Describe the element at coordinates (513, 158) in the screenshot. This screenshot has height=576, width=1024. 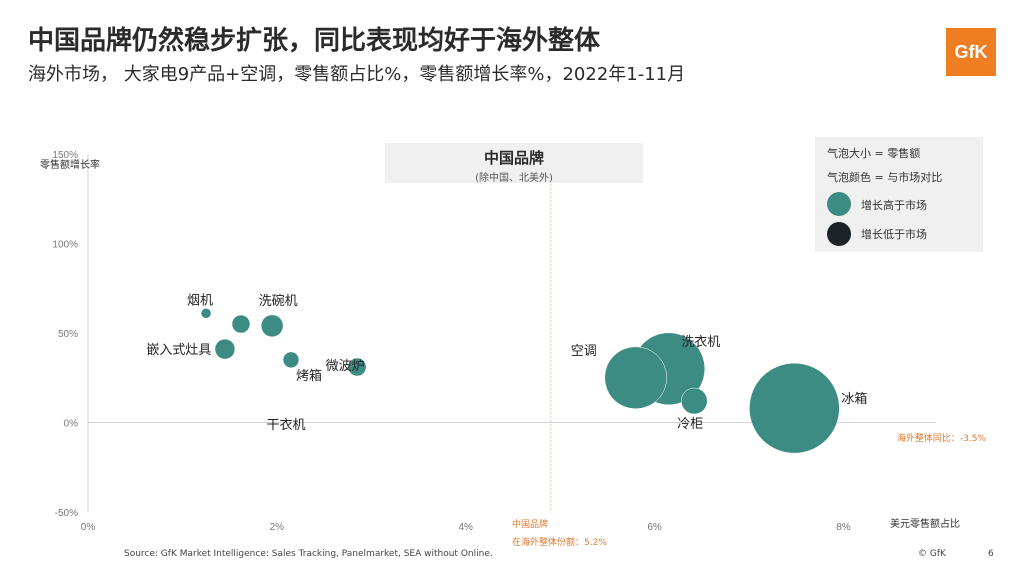
I see `segment-title: 中国品牌` at that location.